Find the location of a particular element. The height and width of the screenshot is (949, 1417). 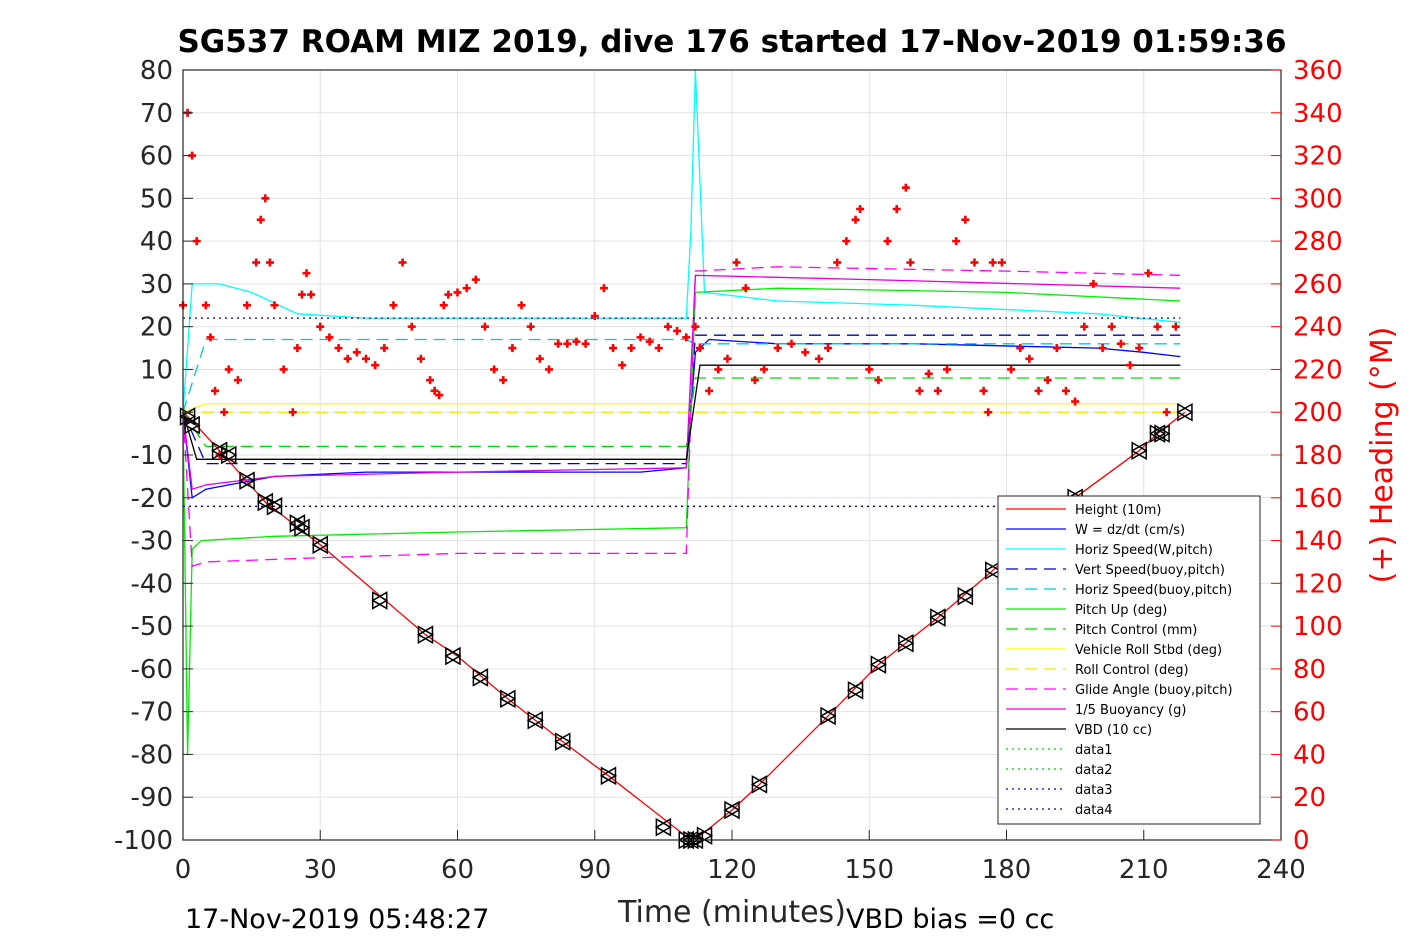

y-tick-label: 20 is located at coordinates (156, 328).